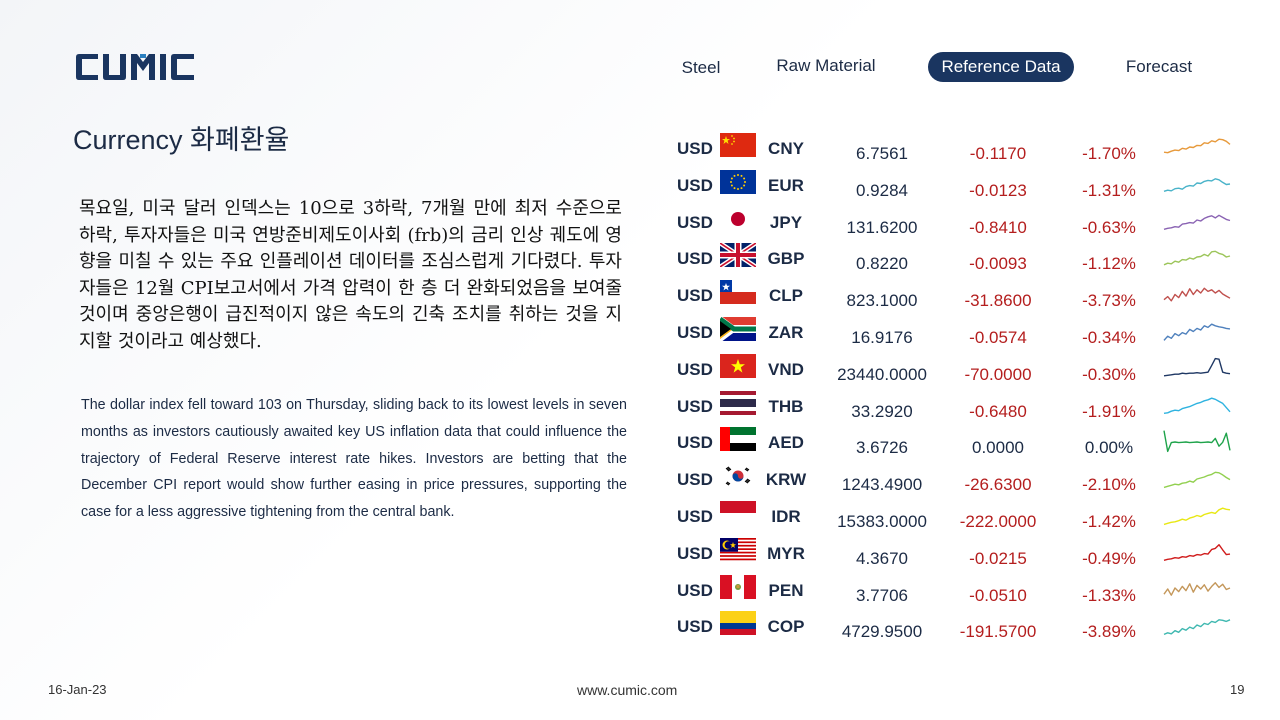 The image size is (1280, 720). What do you see at coordinates (1109, 411) in the screenshot?
I see `rate-change-percent: -1.91%` at bounding box center [1109, 411].